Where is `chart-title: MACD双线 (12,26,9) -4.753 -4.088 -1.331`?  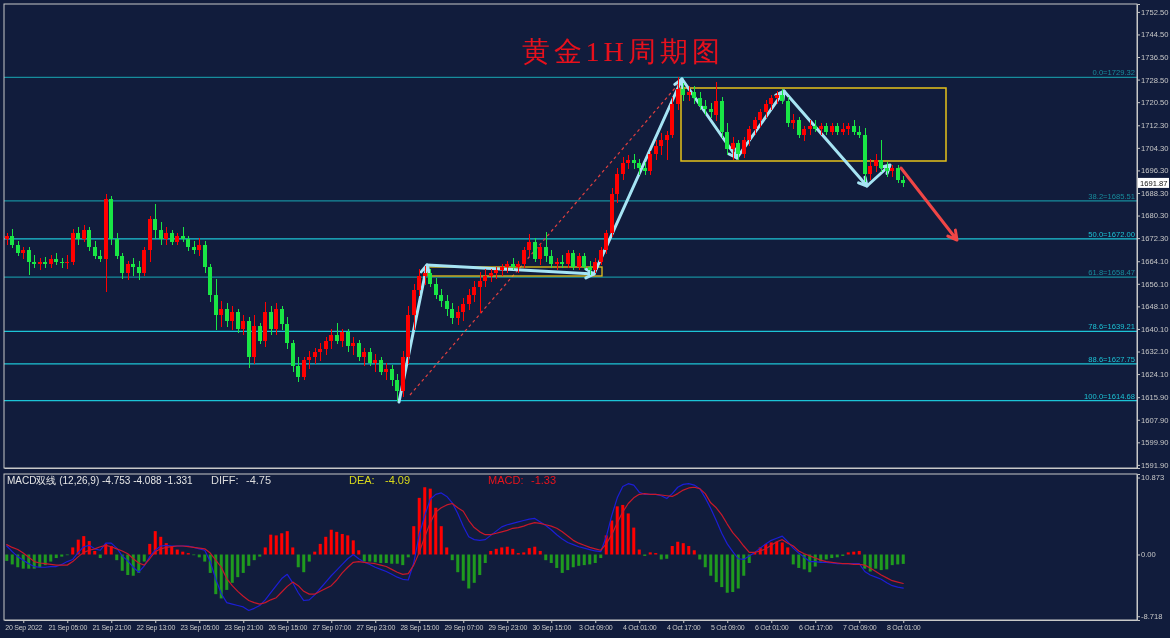 chart-title: MACD双线 (12,26,9) -4.753 -4.088 -1.331 is located at coordinates (100, 480).